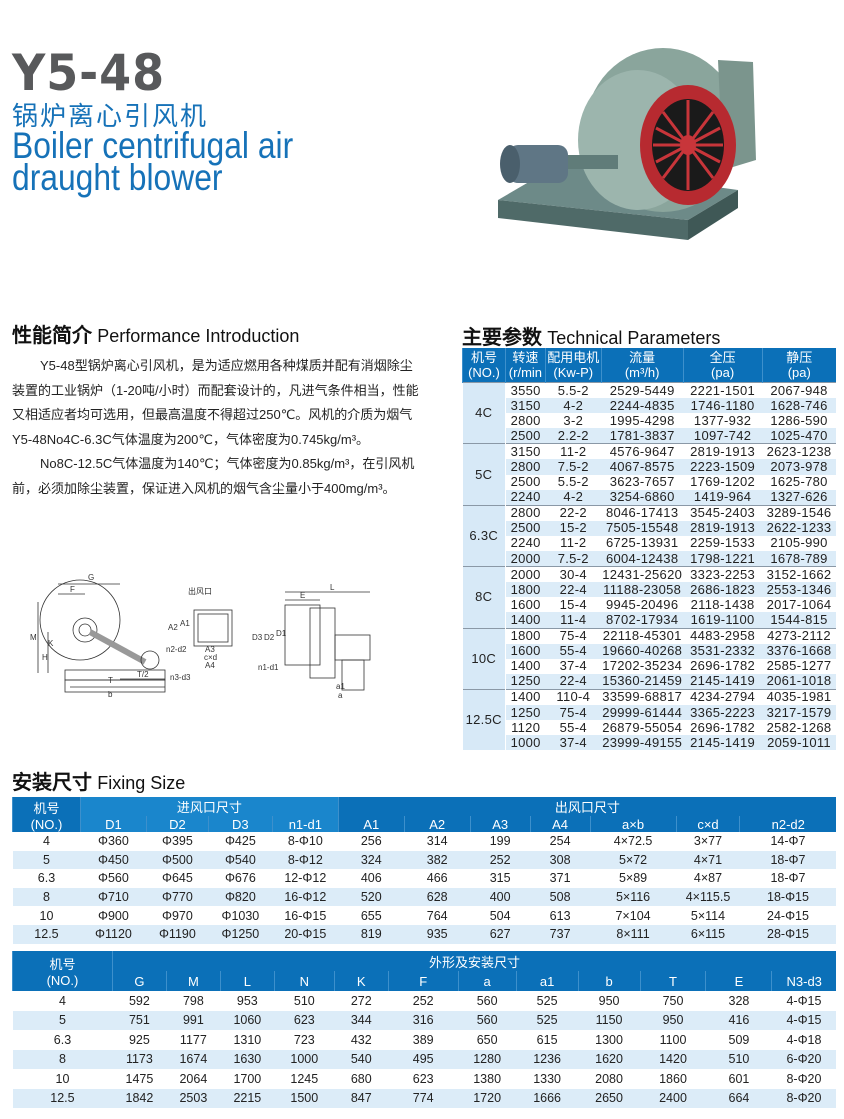 The image size is (844, 1119). Describe the element at coordinates (437, 878) in the screenshot. I see `table-cell: 466` at that location.